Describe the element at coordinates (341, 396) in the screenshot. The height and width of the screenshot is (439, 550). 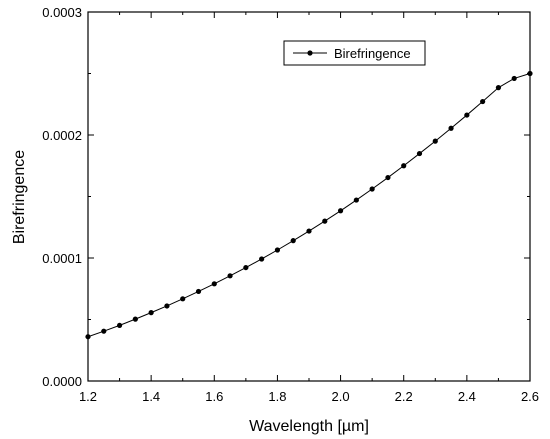
I see `x-tick-label: 2.0` at that location.